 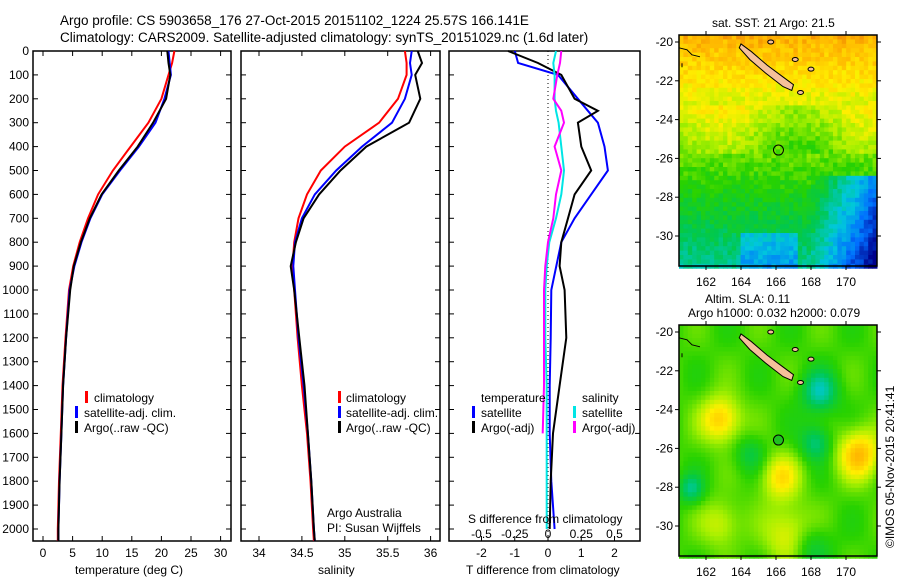 I want to click on y-tick-label: 200, so click(x=19, y=99).